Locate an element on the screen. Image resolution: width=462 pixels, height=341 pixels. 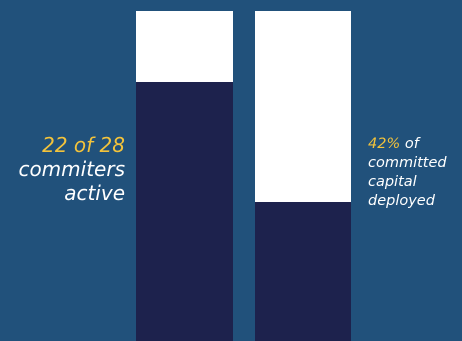
left-caption-line-2: commiters is located at coordinates (71, 169).